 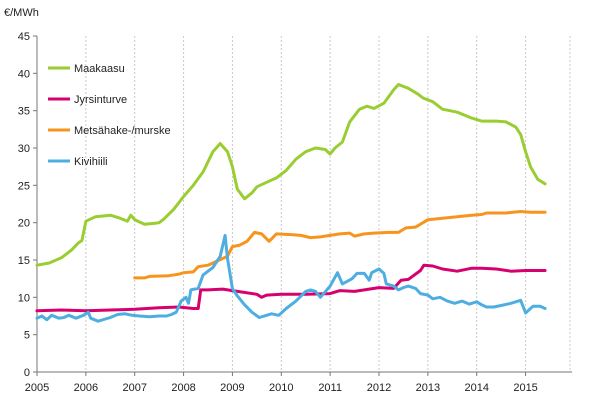 I want to click on y-tick-label: 5, so click(x=27, y=336).